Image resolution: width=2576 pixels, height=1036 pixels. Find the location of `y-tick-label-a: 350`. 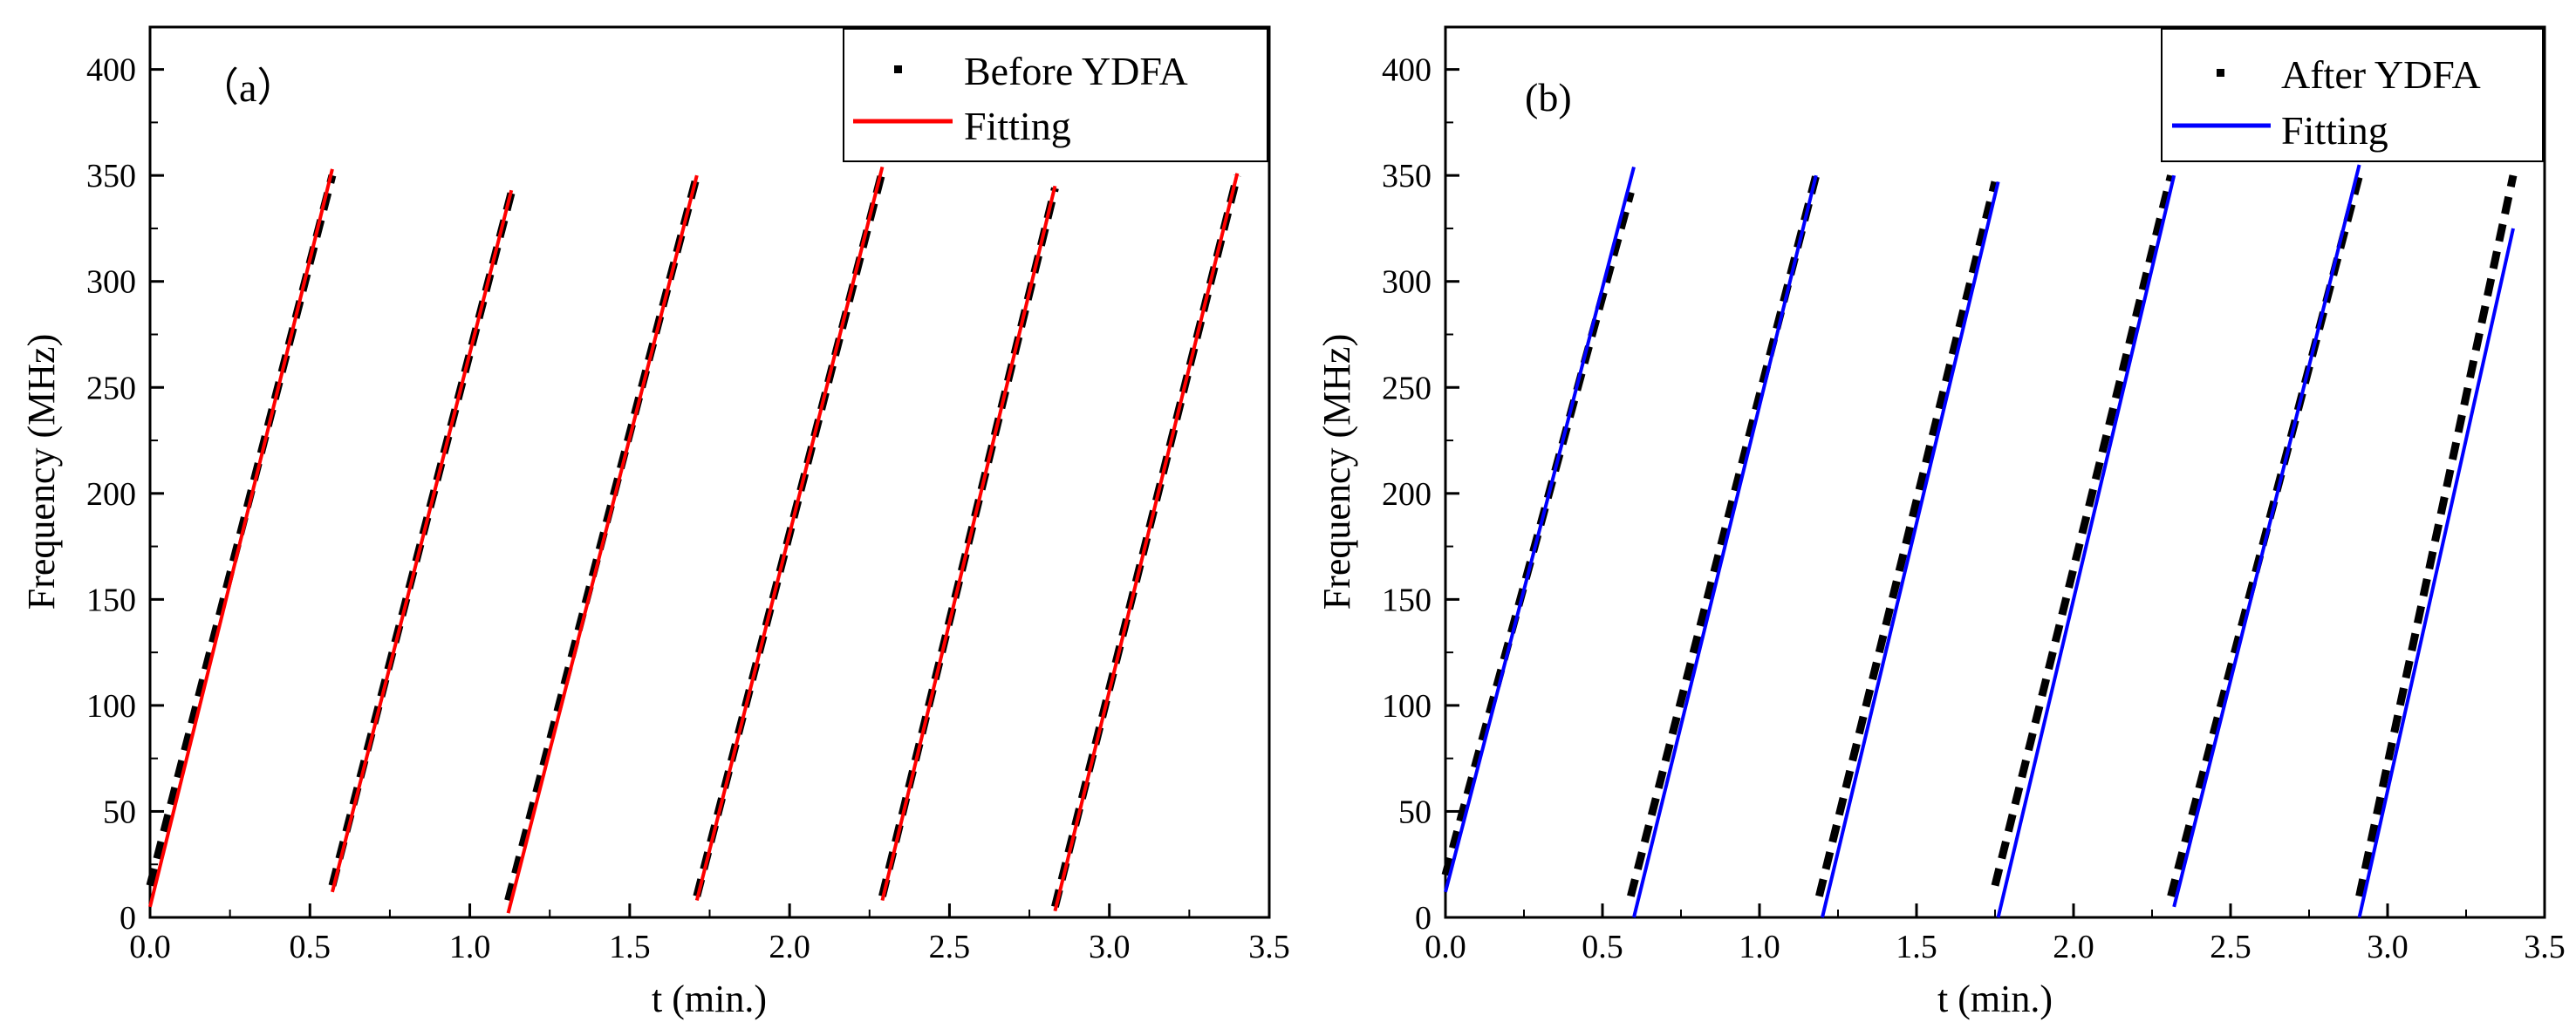

y-tick-label-a: 350 is located at coordinates (111, 176).